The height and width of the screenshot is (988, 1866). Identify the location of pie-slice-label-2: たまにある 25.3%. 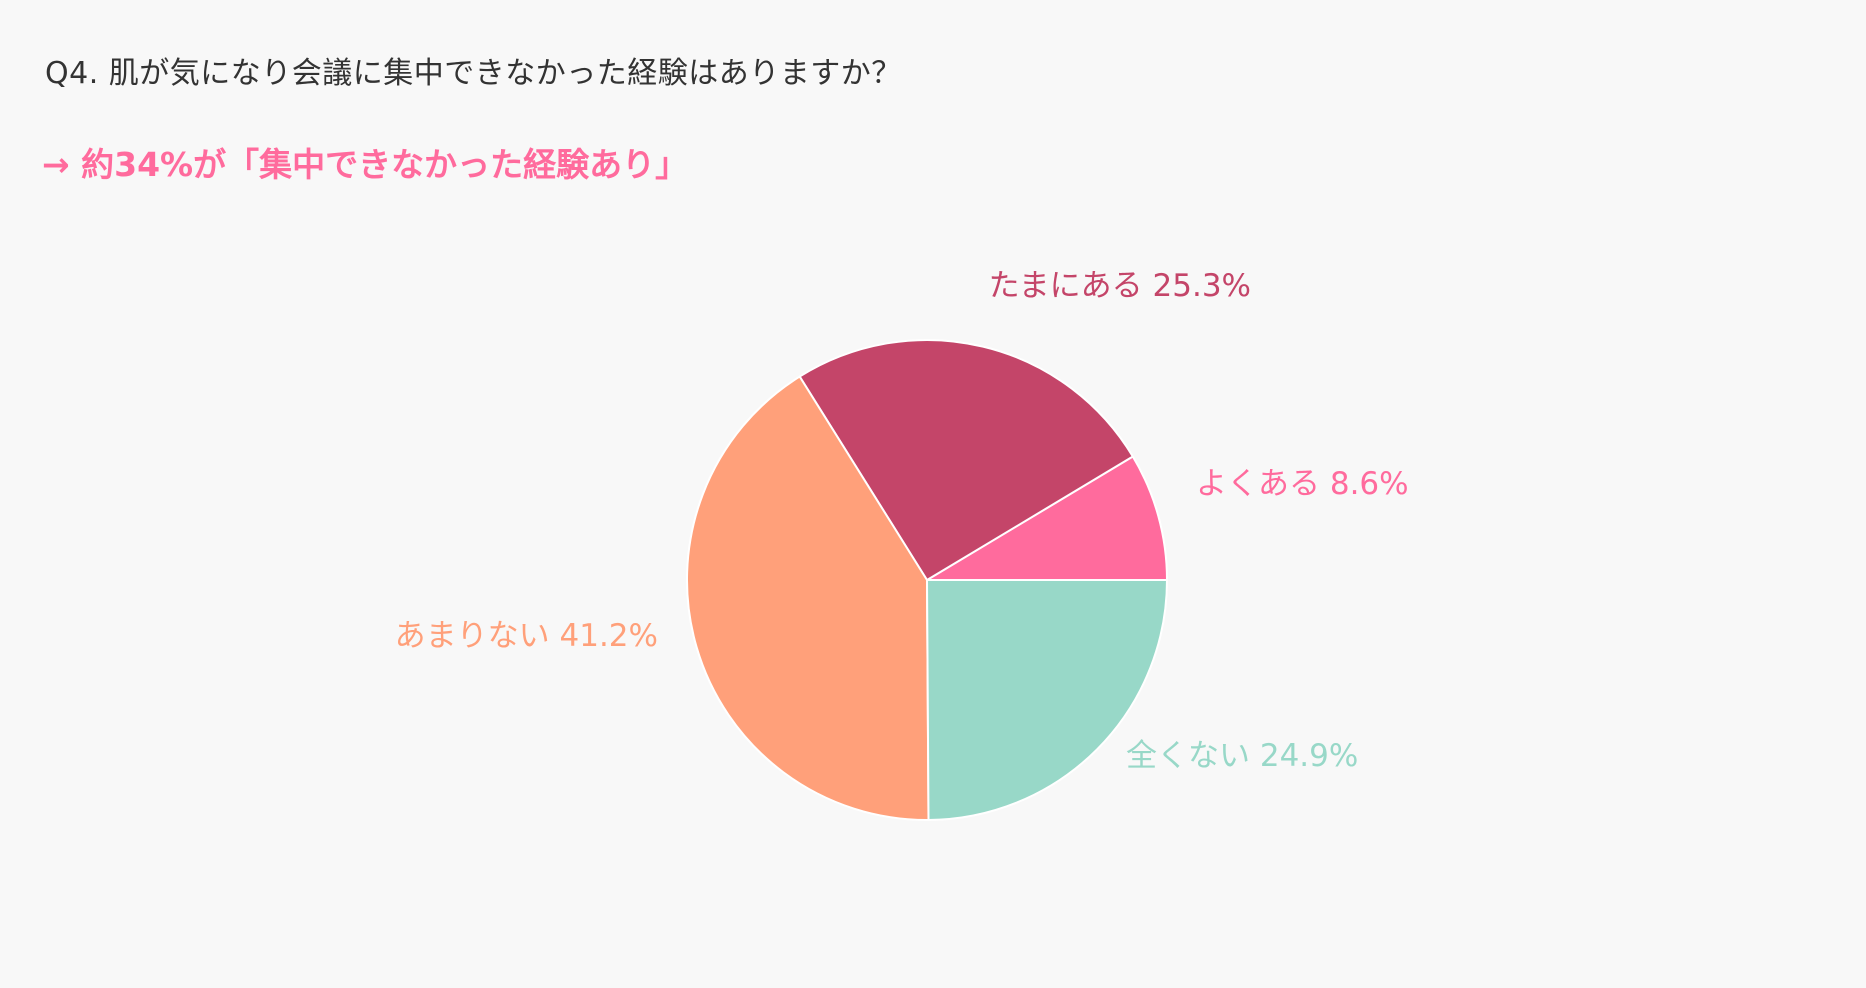
(1120, 286).